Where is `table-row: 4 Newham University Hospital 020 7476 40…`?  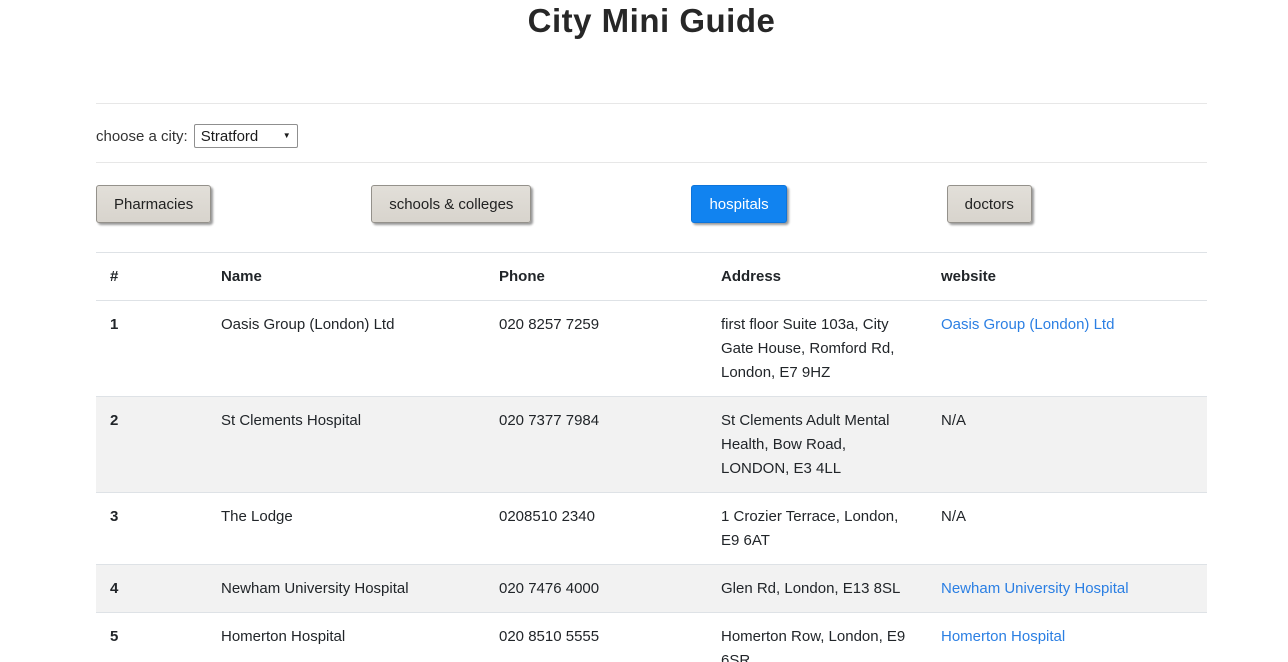 table-row: 4 Newham University Hospital 020 7476 40… is located at coordinates (651, 588).